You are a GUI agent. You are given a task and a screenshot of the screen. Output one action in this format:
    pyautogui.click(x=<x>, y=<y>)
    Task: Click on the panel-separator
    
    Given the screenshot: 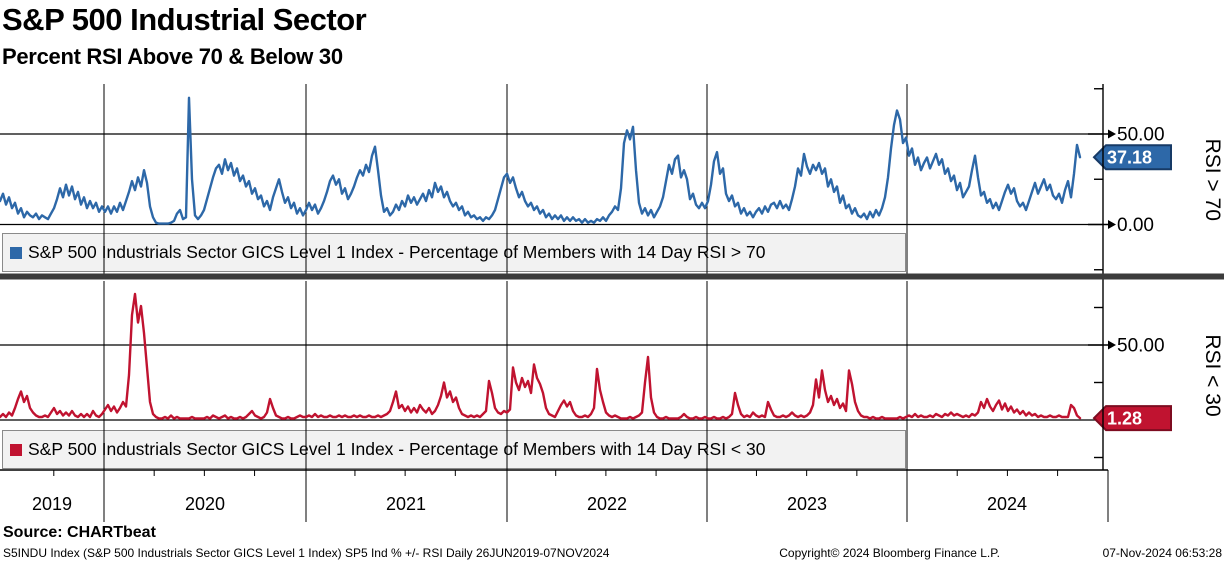 What is the action you would take?
    pyautogui.click(x=612, y=276)
    